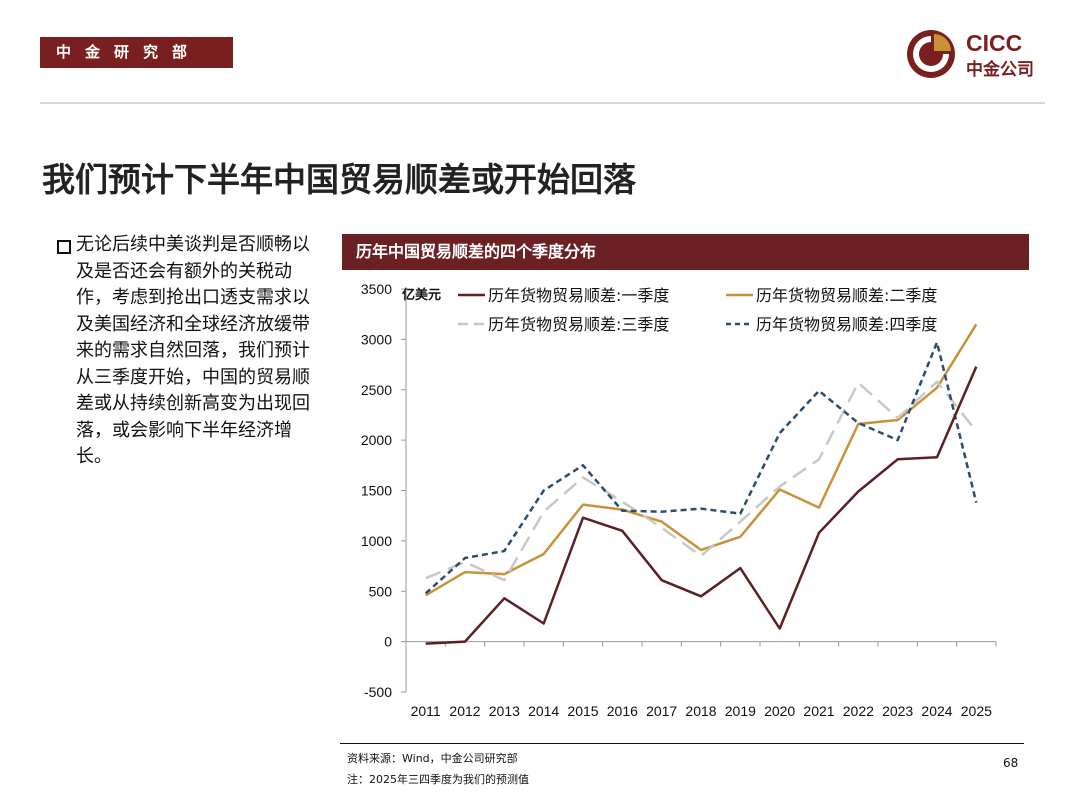 The image size is (1080, 809). Describe the element at coordinates (622, 711) in the screenshot. I see `x-tick-label: 2016` at that location.